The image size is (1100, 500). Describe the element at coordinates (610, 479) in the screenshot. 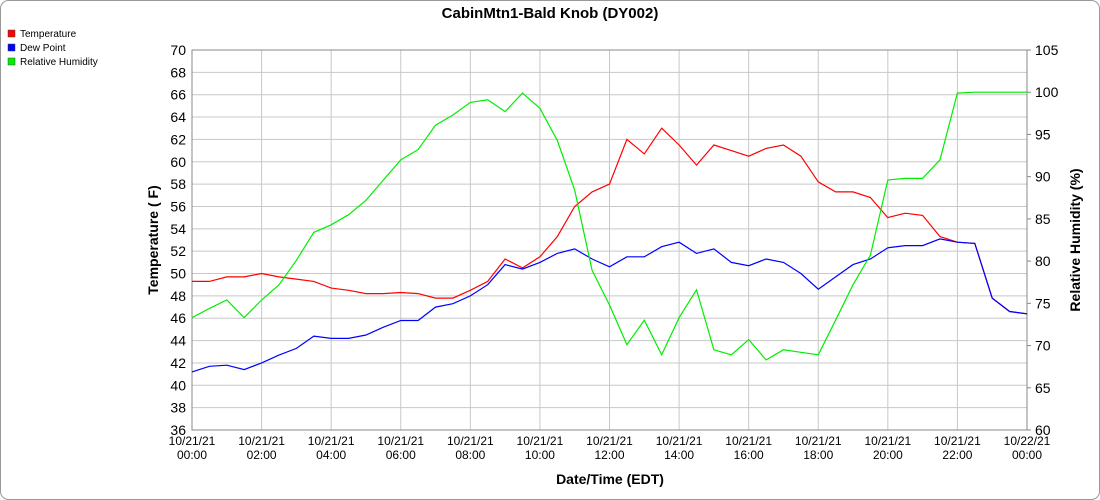

I see `x-axis-title: Date/Time (EDT)` at that location.